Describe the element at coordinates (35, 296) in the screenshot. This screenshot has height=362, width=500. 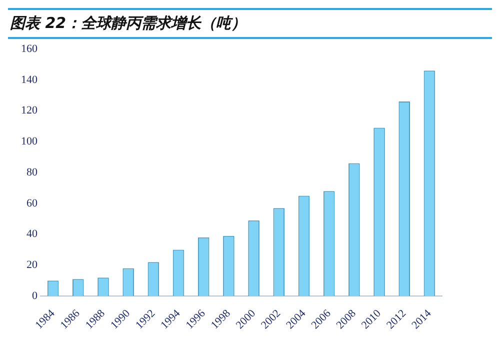
I see `y-tick-label: 0` at that location.